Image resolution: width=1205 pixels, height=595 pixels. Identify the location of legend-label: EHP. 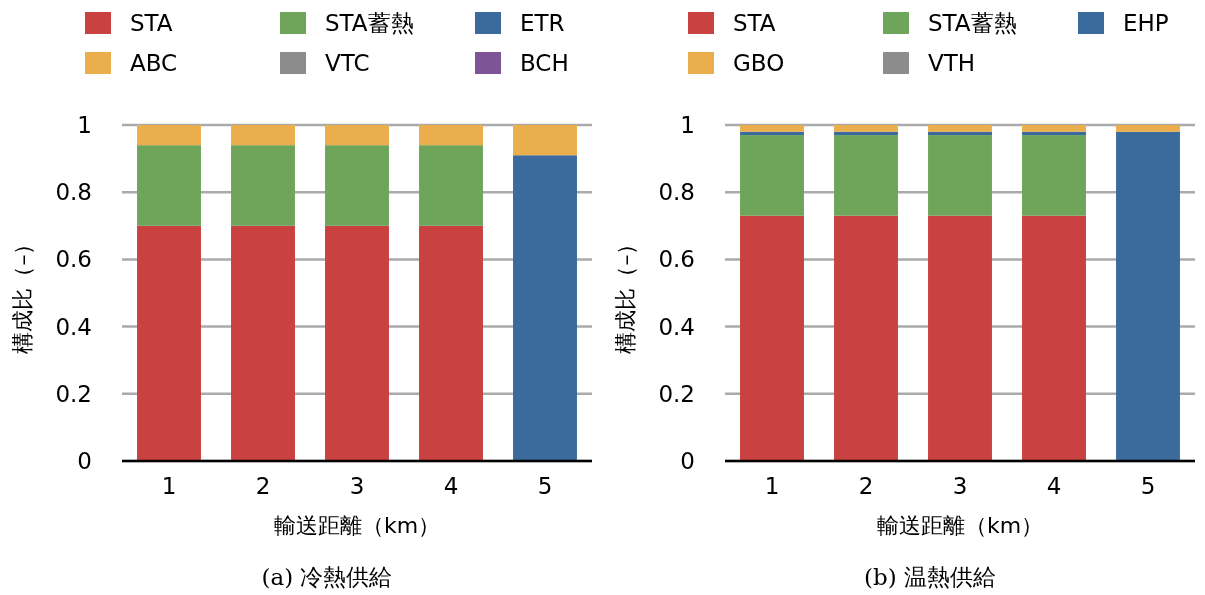
(1146, 23).